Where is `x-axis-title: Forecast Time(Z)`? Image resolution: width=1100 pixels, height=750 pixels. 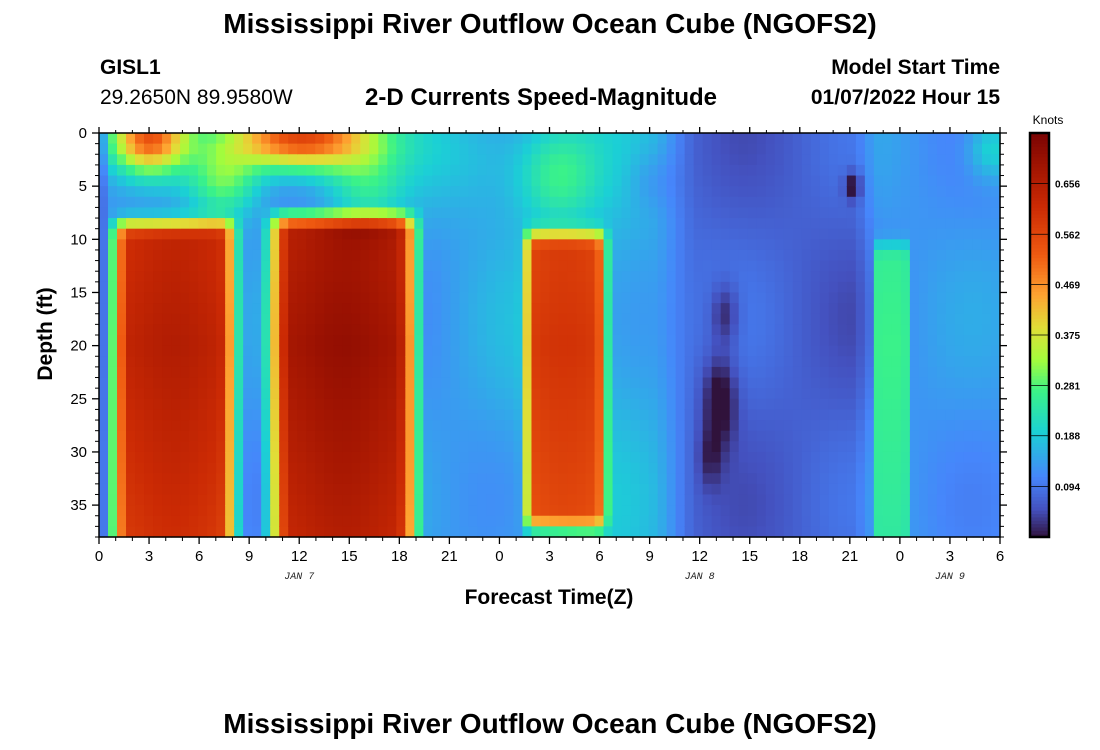
x-axis-title: Forecast Time(Z) is located at coordinates (549, 597).